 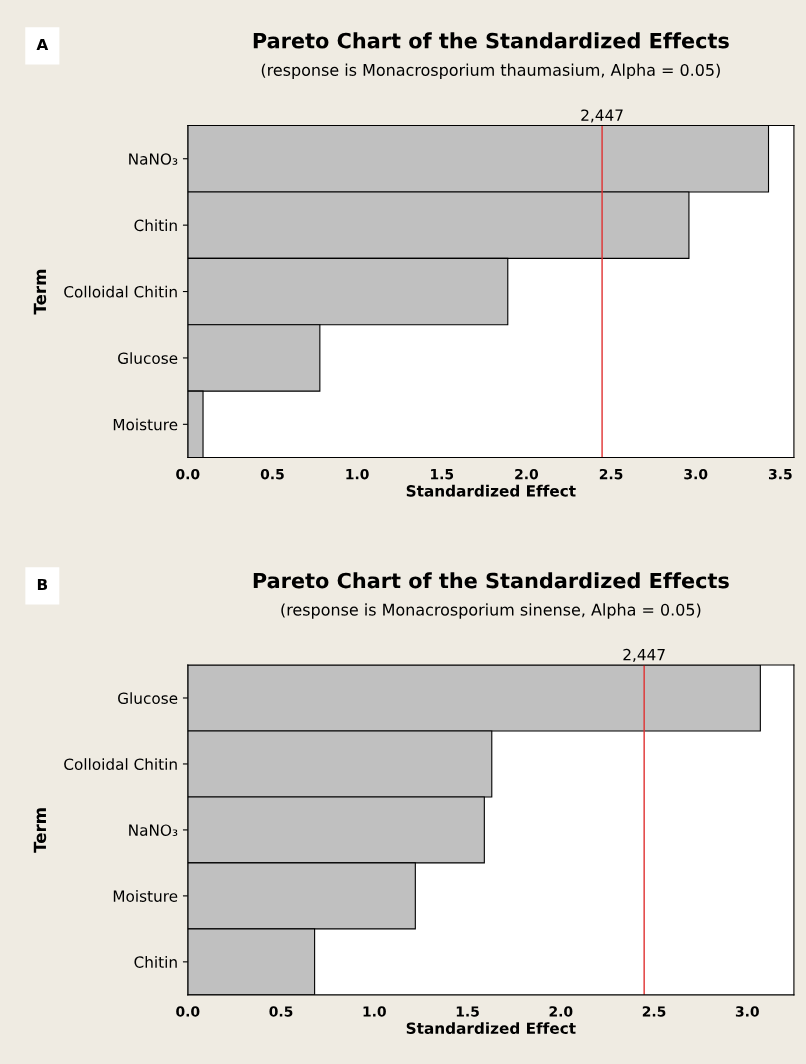 What do you see at coordinates (780, 474) in the screenshot?
I see `x-tick-label: 3.5` at bounding box center [780, 474].